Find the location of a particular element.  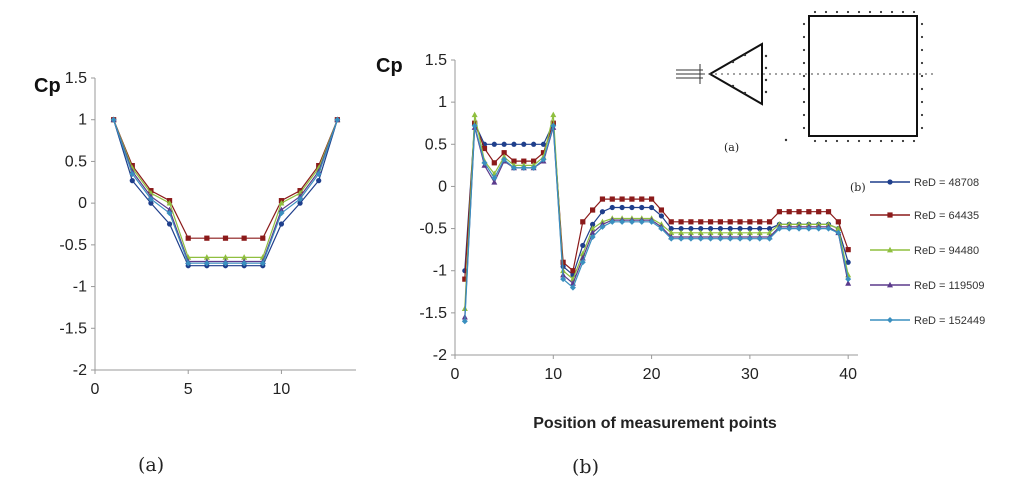

triangle-taps-icon is located at coordinates (749, 74).